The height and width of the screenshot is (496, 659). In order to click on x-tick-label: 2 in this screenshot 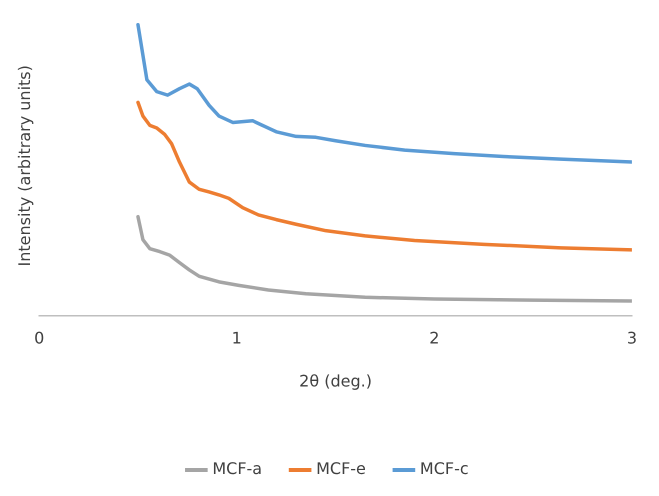, I will do `click(434, 338)`.